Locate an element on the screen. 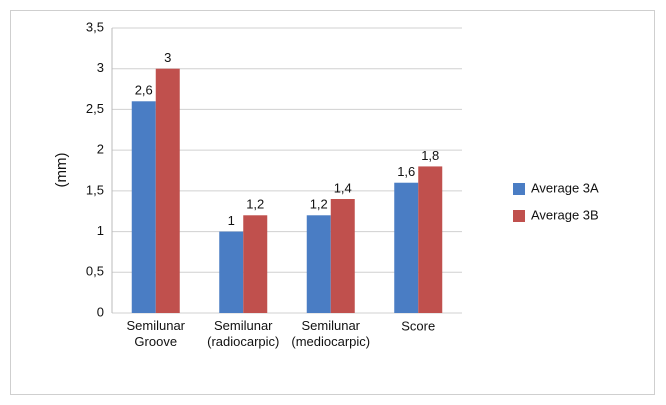 This screenshot has height=405, width=666. x-tick-label: Semilunar Groove is located at coordinates (155, 333).